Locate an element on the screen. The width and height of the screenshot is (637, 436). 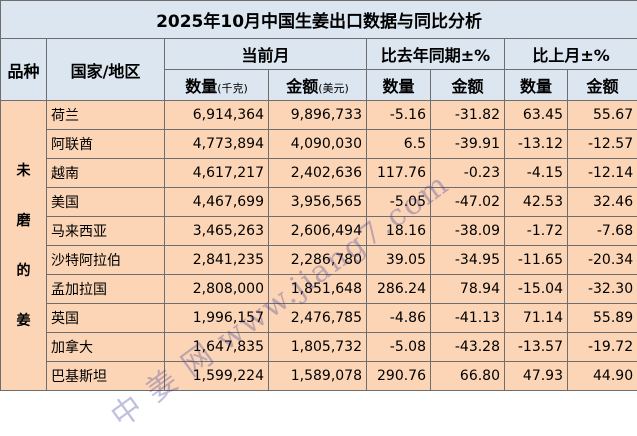
cell-qty: 2,841,235 is located at coordinates (217, 260).